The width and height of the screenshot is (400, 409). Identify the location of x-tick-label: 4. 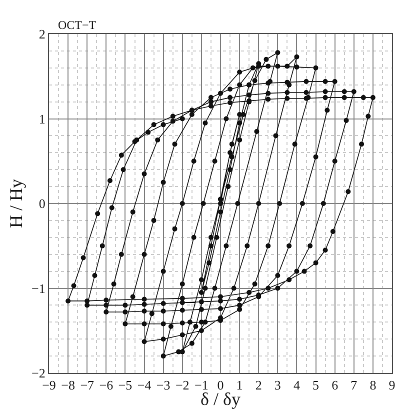
(296, 385).